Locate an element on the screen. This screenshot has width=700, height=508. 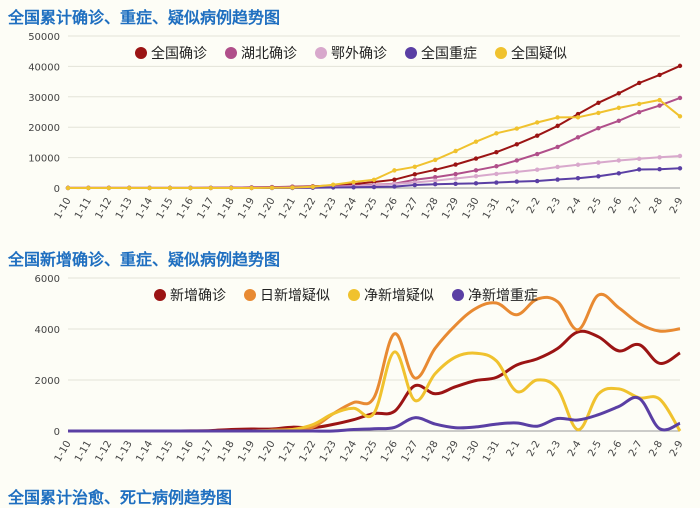
daily-y-tick-label: 4000 is located at coordinates (47, 330).